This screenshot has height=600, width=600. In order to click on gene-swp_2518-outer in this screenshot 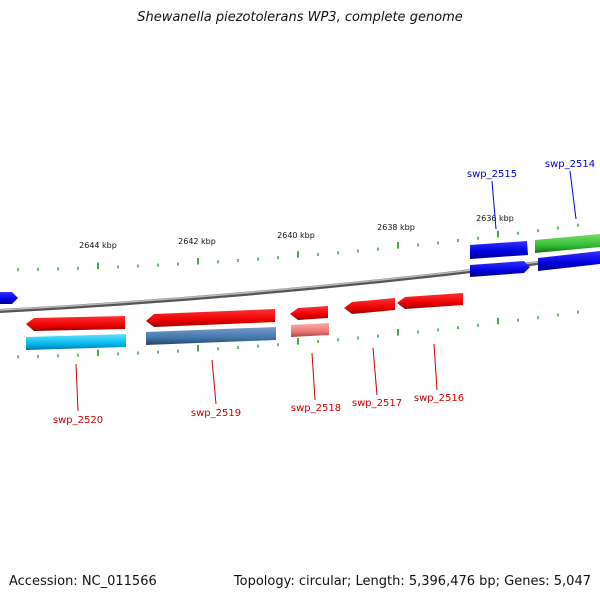, I will do `click(309, 313)`.